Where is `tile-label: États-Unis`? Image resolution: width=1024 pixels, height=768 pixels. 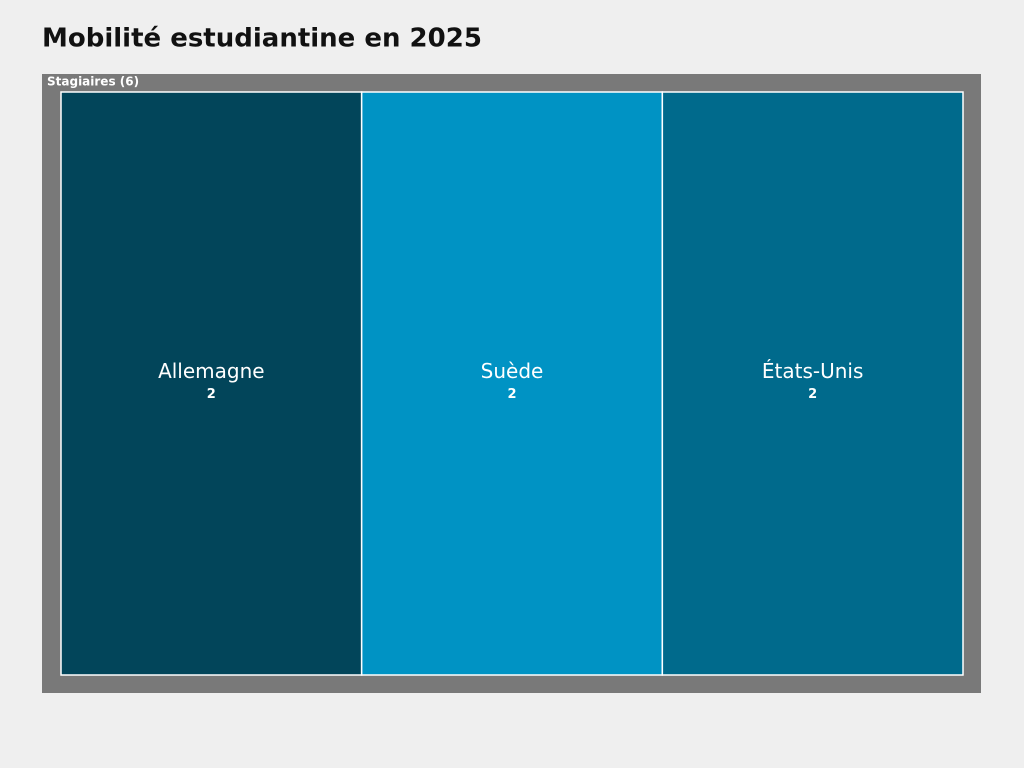 tile-label: États-Unis is located at coordinates (813, 371).